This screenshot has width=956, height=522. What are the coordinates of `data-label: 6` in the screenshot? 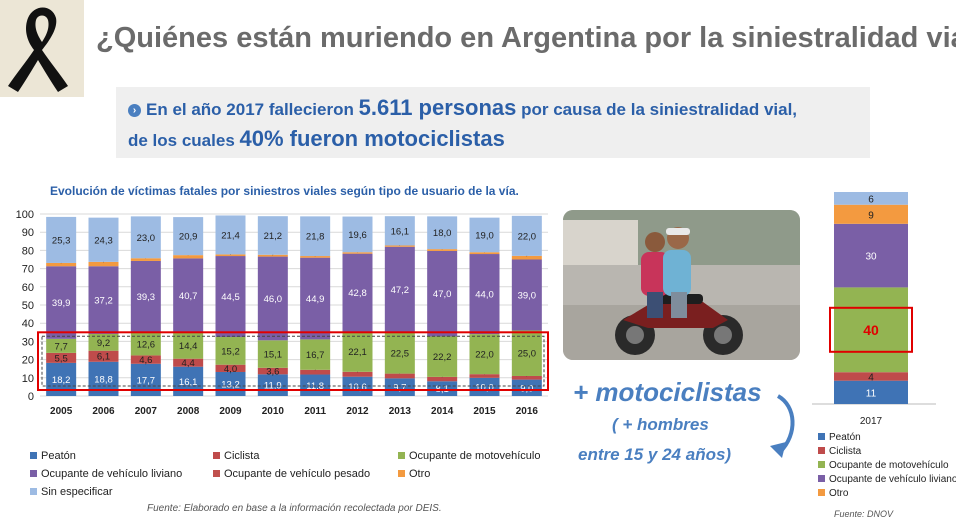 It's located at (871, 199).